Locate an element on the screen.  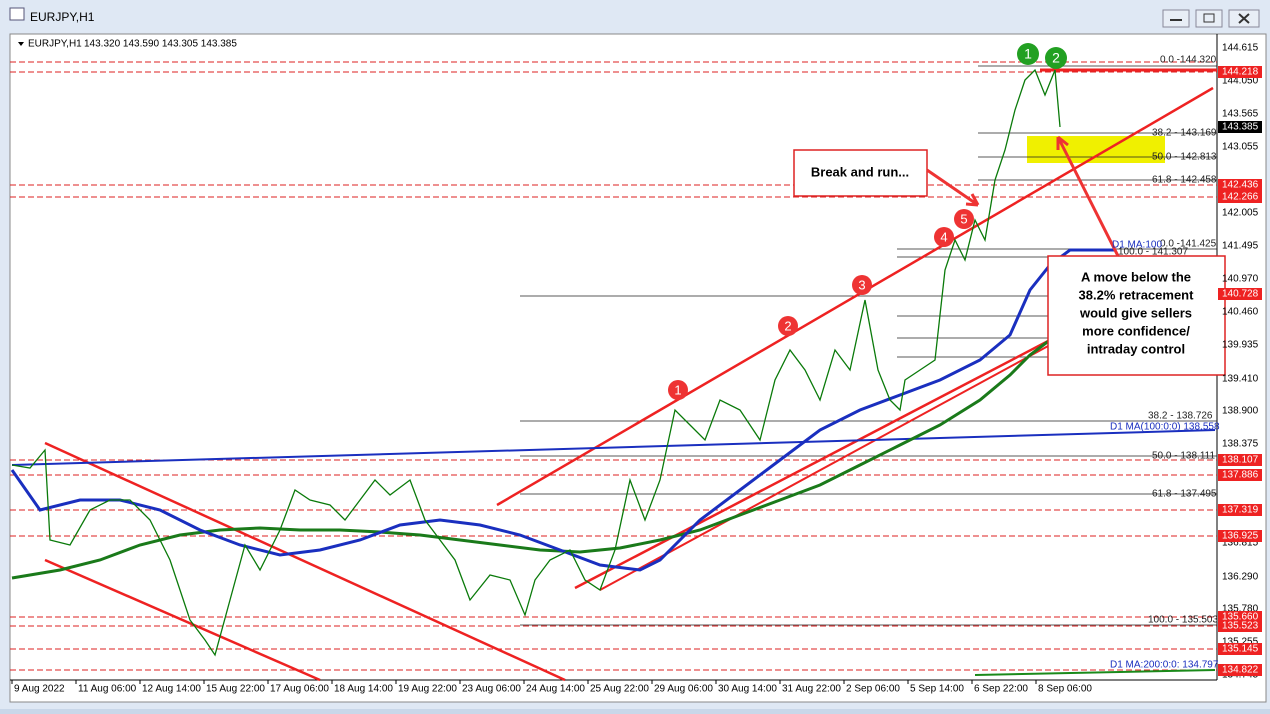
top-number: 1 is located at coordinates (1028, 54).